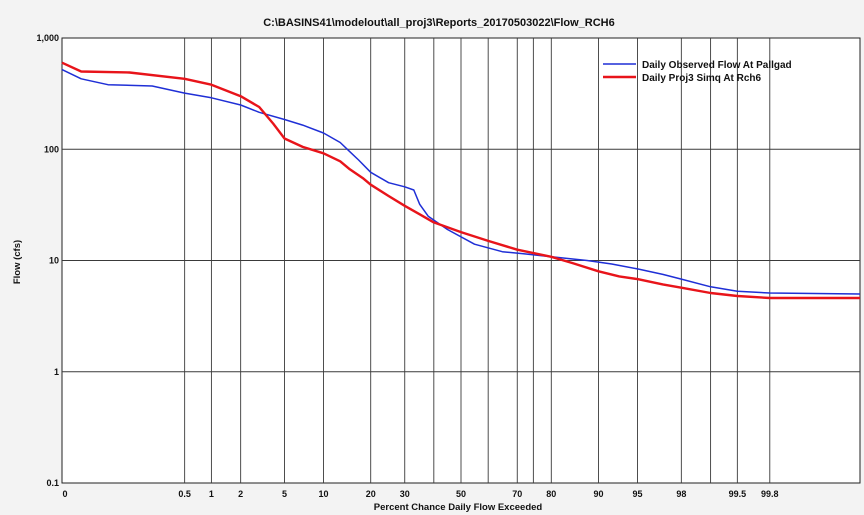 The image size is (864, 515). What do you see at coordinates (637, 494) in the screenshot?
I see `x-tick-label: 95` at bounding box center [637, 494].